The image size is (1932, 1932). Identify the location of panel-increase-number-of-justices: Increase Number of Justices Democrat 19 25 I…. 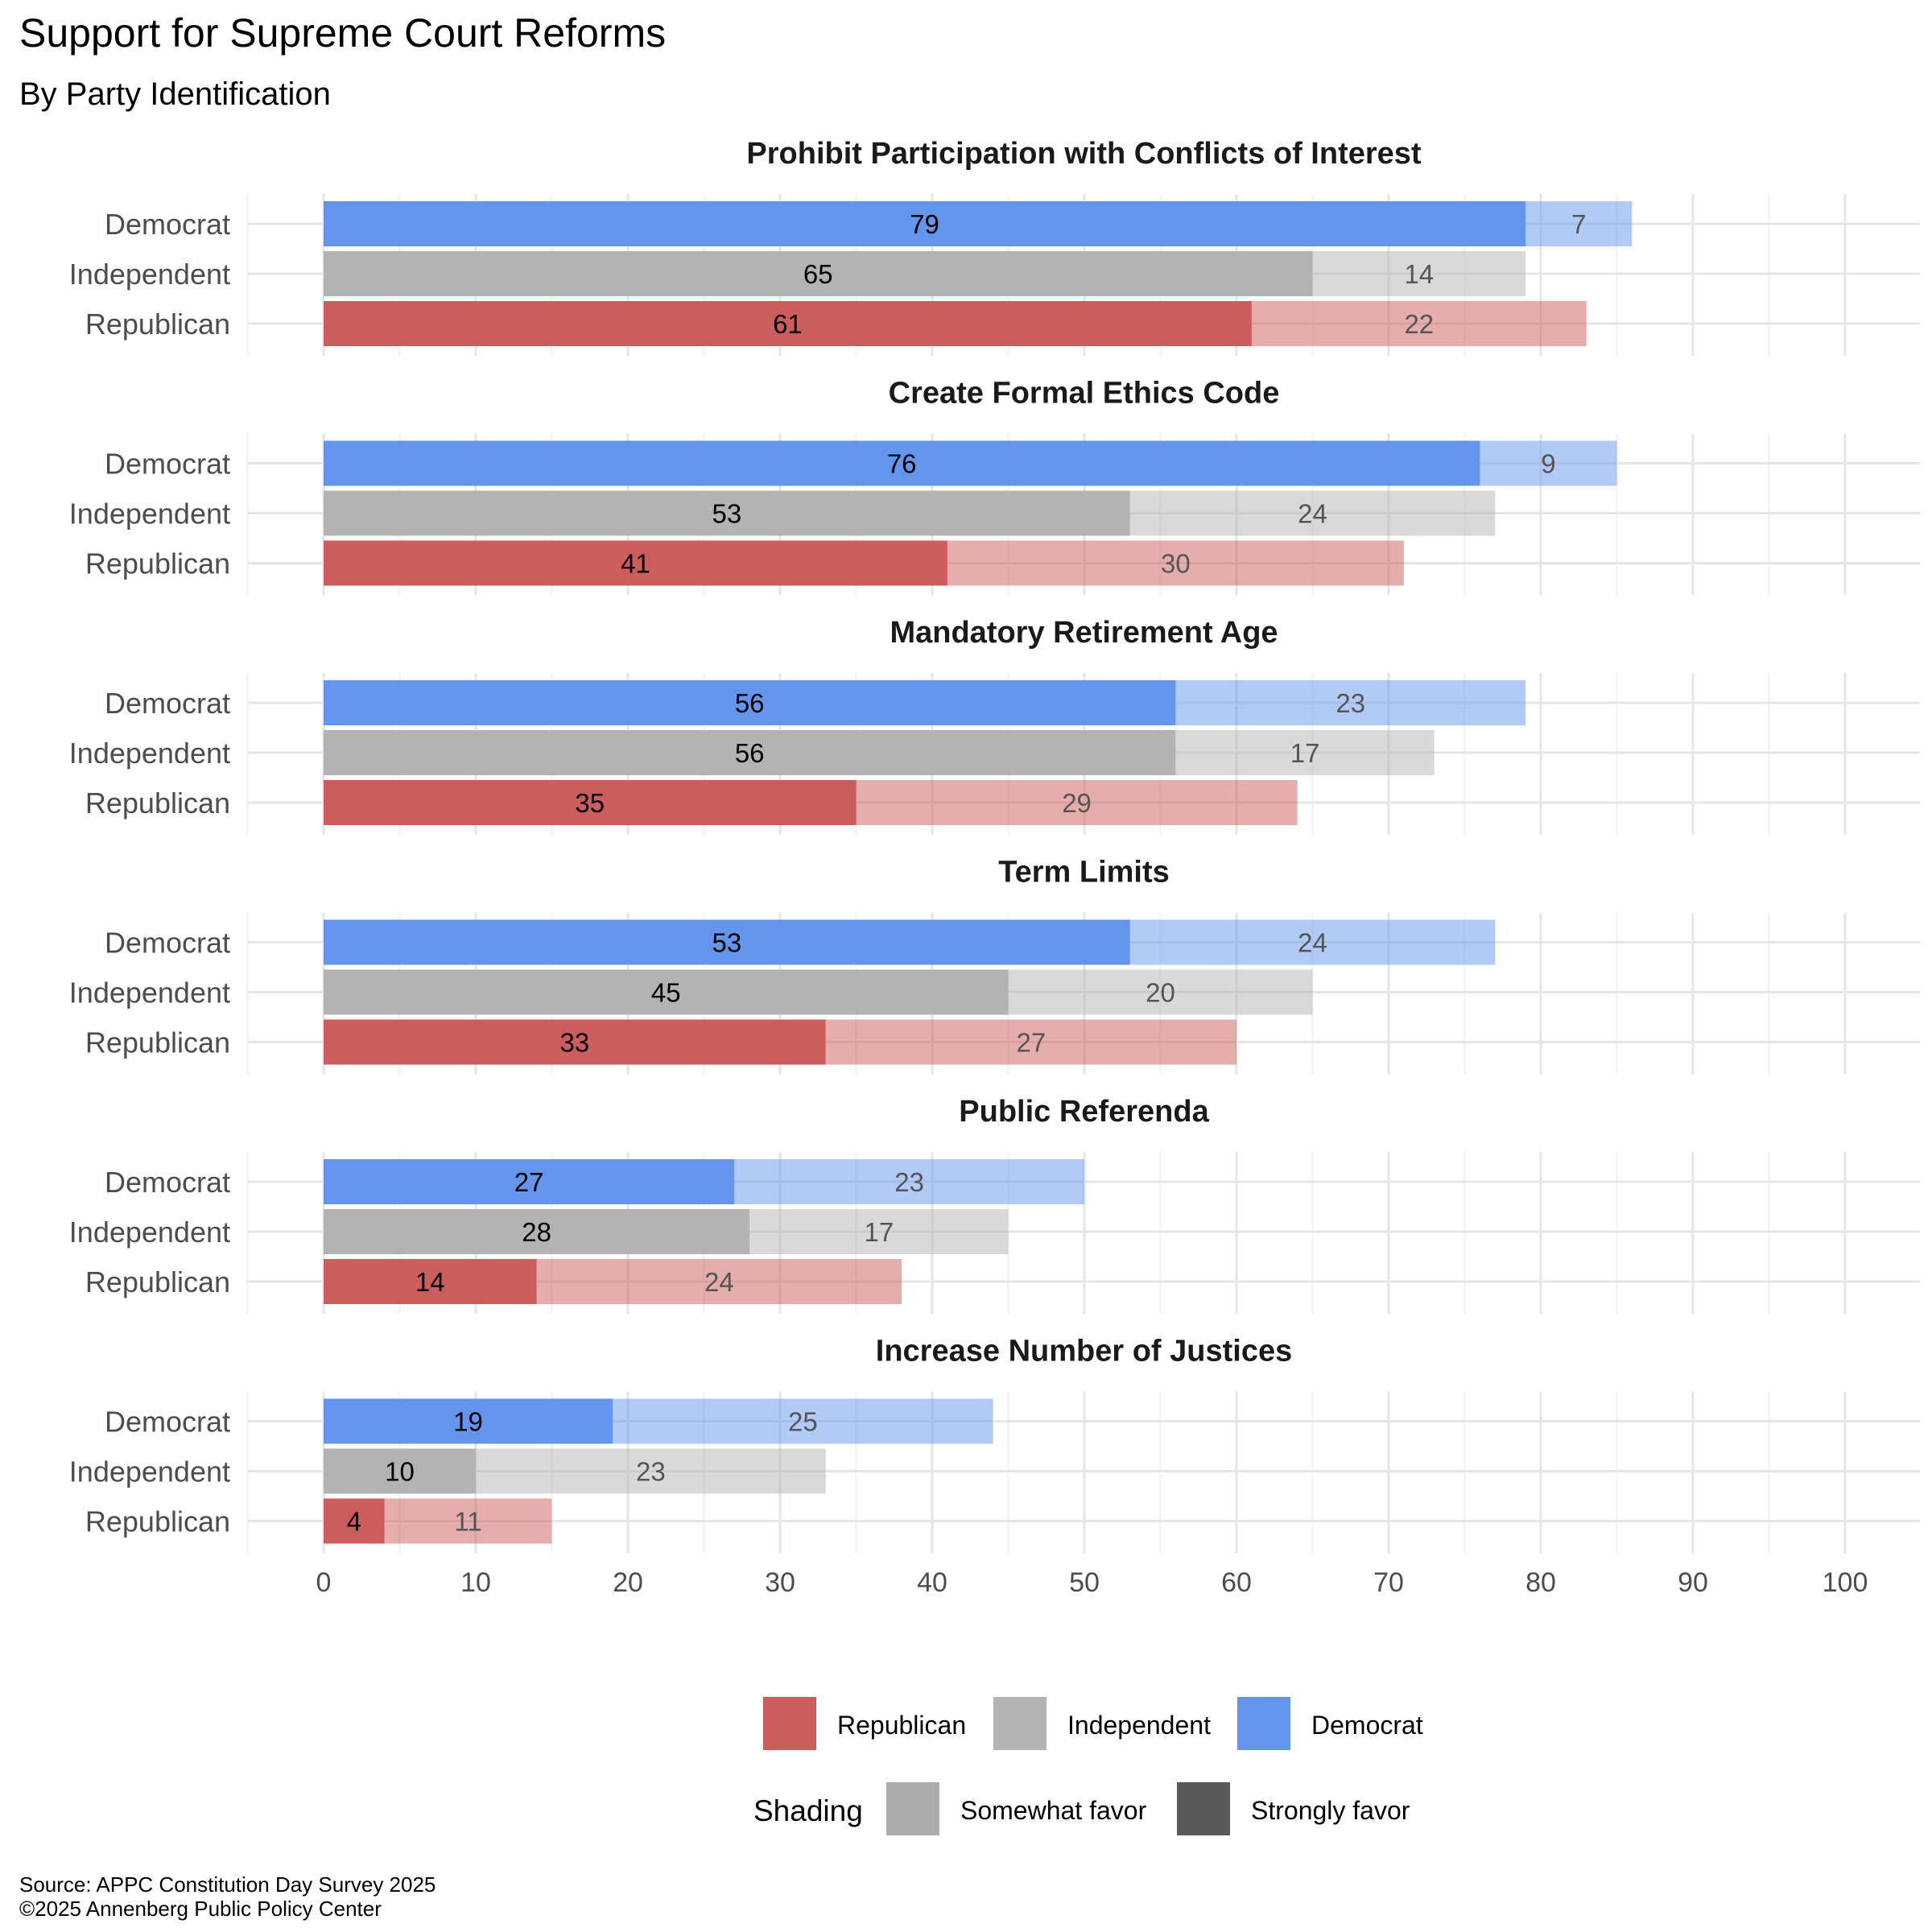
(994, 1444).